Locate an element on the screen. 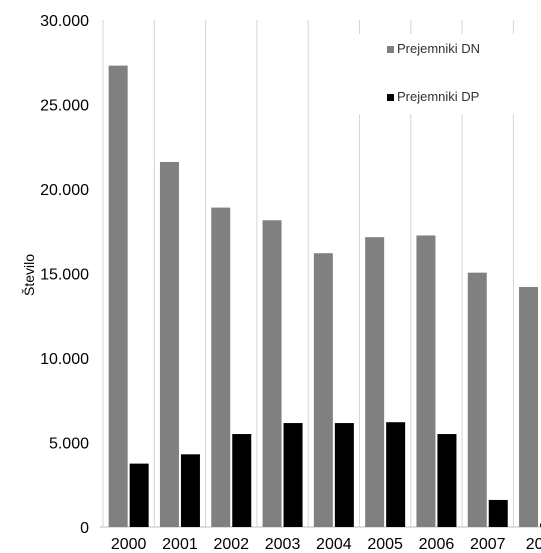 This screenshot has width=541, height=553. y-tick-label: 5.000 is located at coordinates (69, 444).